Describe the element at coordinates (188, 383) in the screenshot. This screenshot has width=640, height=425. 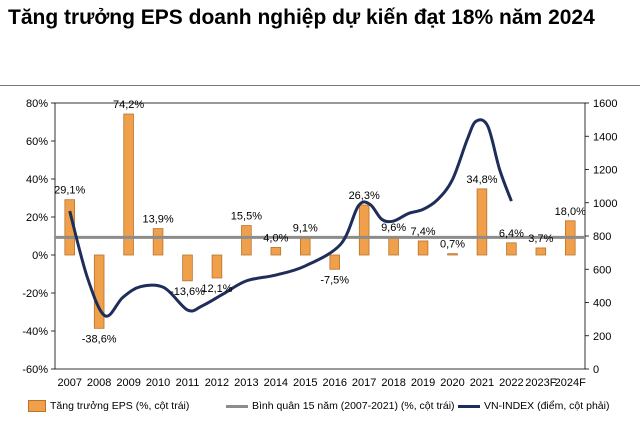
I see `x-axis-category-label: 2011` at that location.